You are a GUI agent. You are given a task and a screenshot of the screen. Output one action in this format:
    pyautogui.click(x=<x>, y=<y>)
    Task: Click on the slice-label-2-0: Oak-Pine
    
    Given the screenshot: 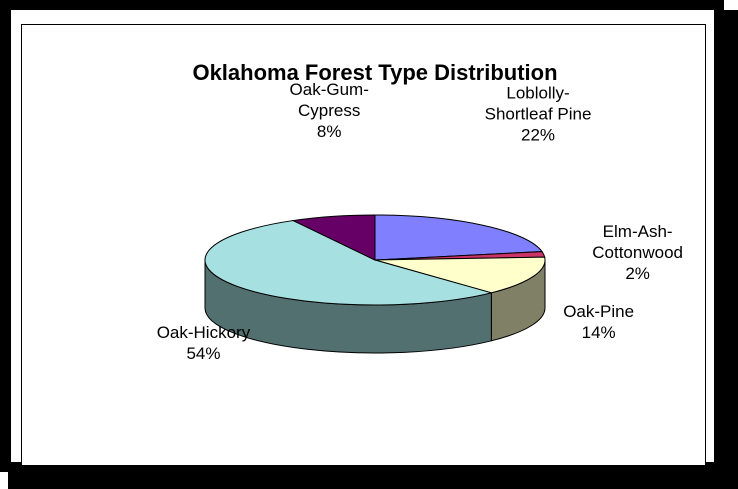 What is the action you would take?
    pyautogui.click(x=598, y=311)
    